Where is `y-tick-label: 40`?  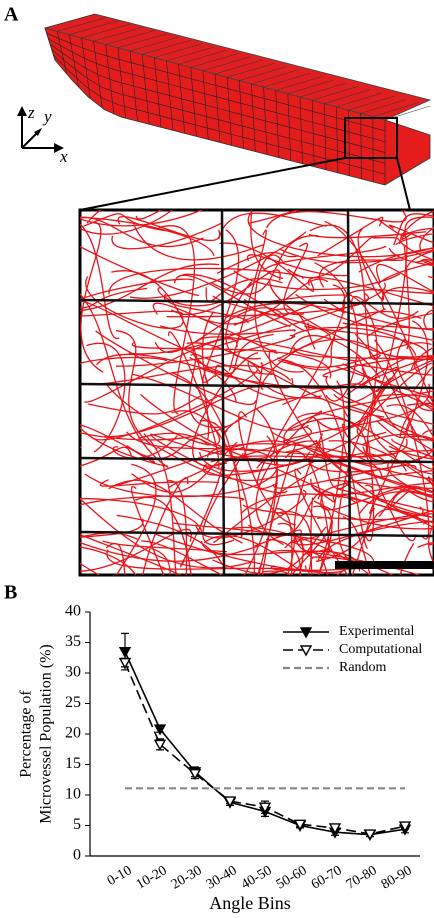 y-tick-label: 40 is located at coordinates (73, 611).